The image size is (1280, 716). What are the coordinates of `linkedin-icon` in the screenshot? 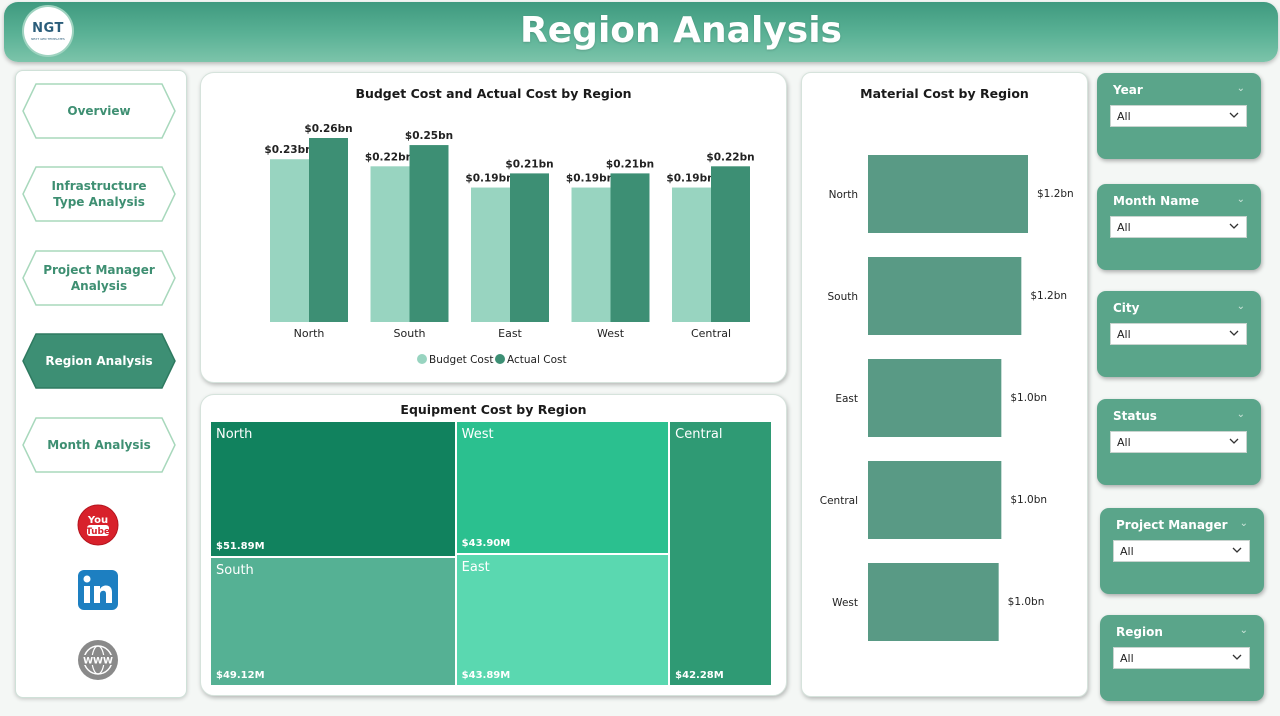 It's located at (98, 590).